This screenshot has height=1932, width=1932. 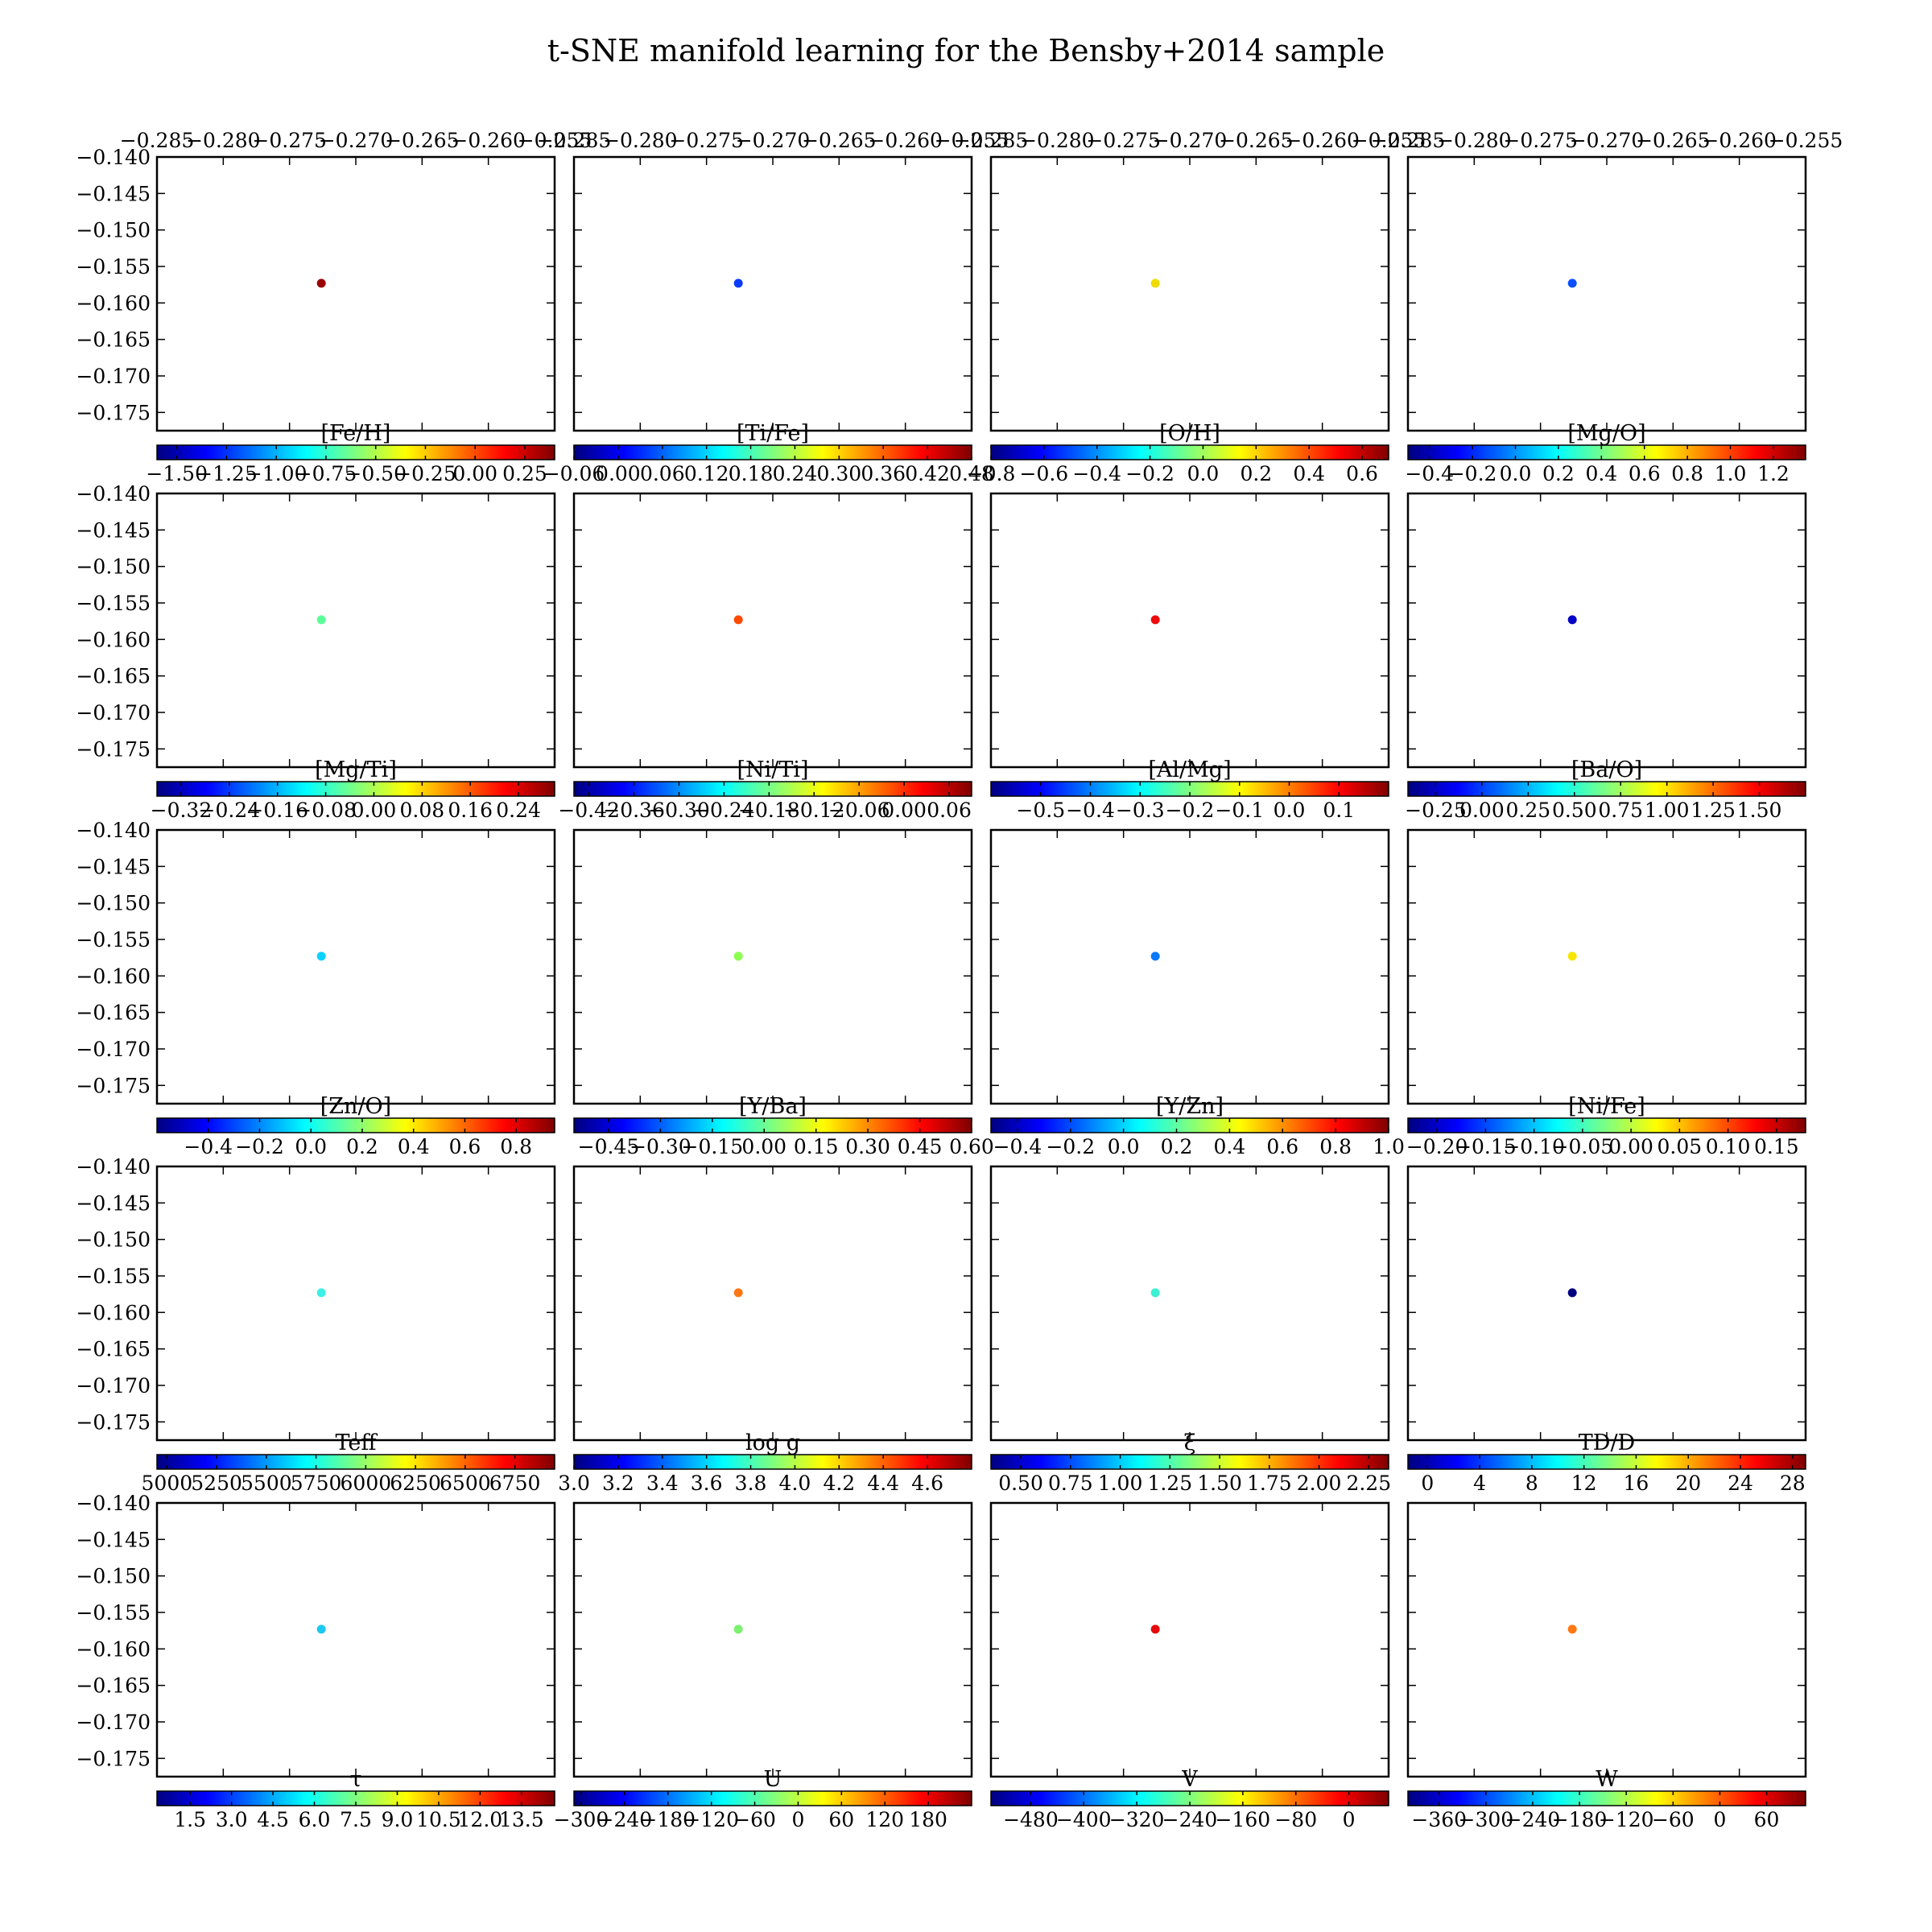 I want to click on colorbar-tick-label: −0.2, so click(x=1190, y=810).